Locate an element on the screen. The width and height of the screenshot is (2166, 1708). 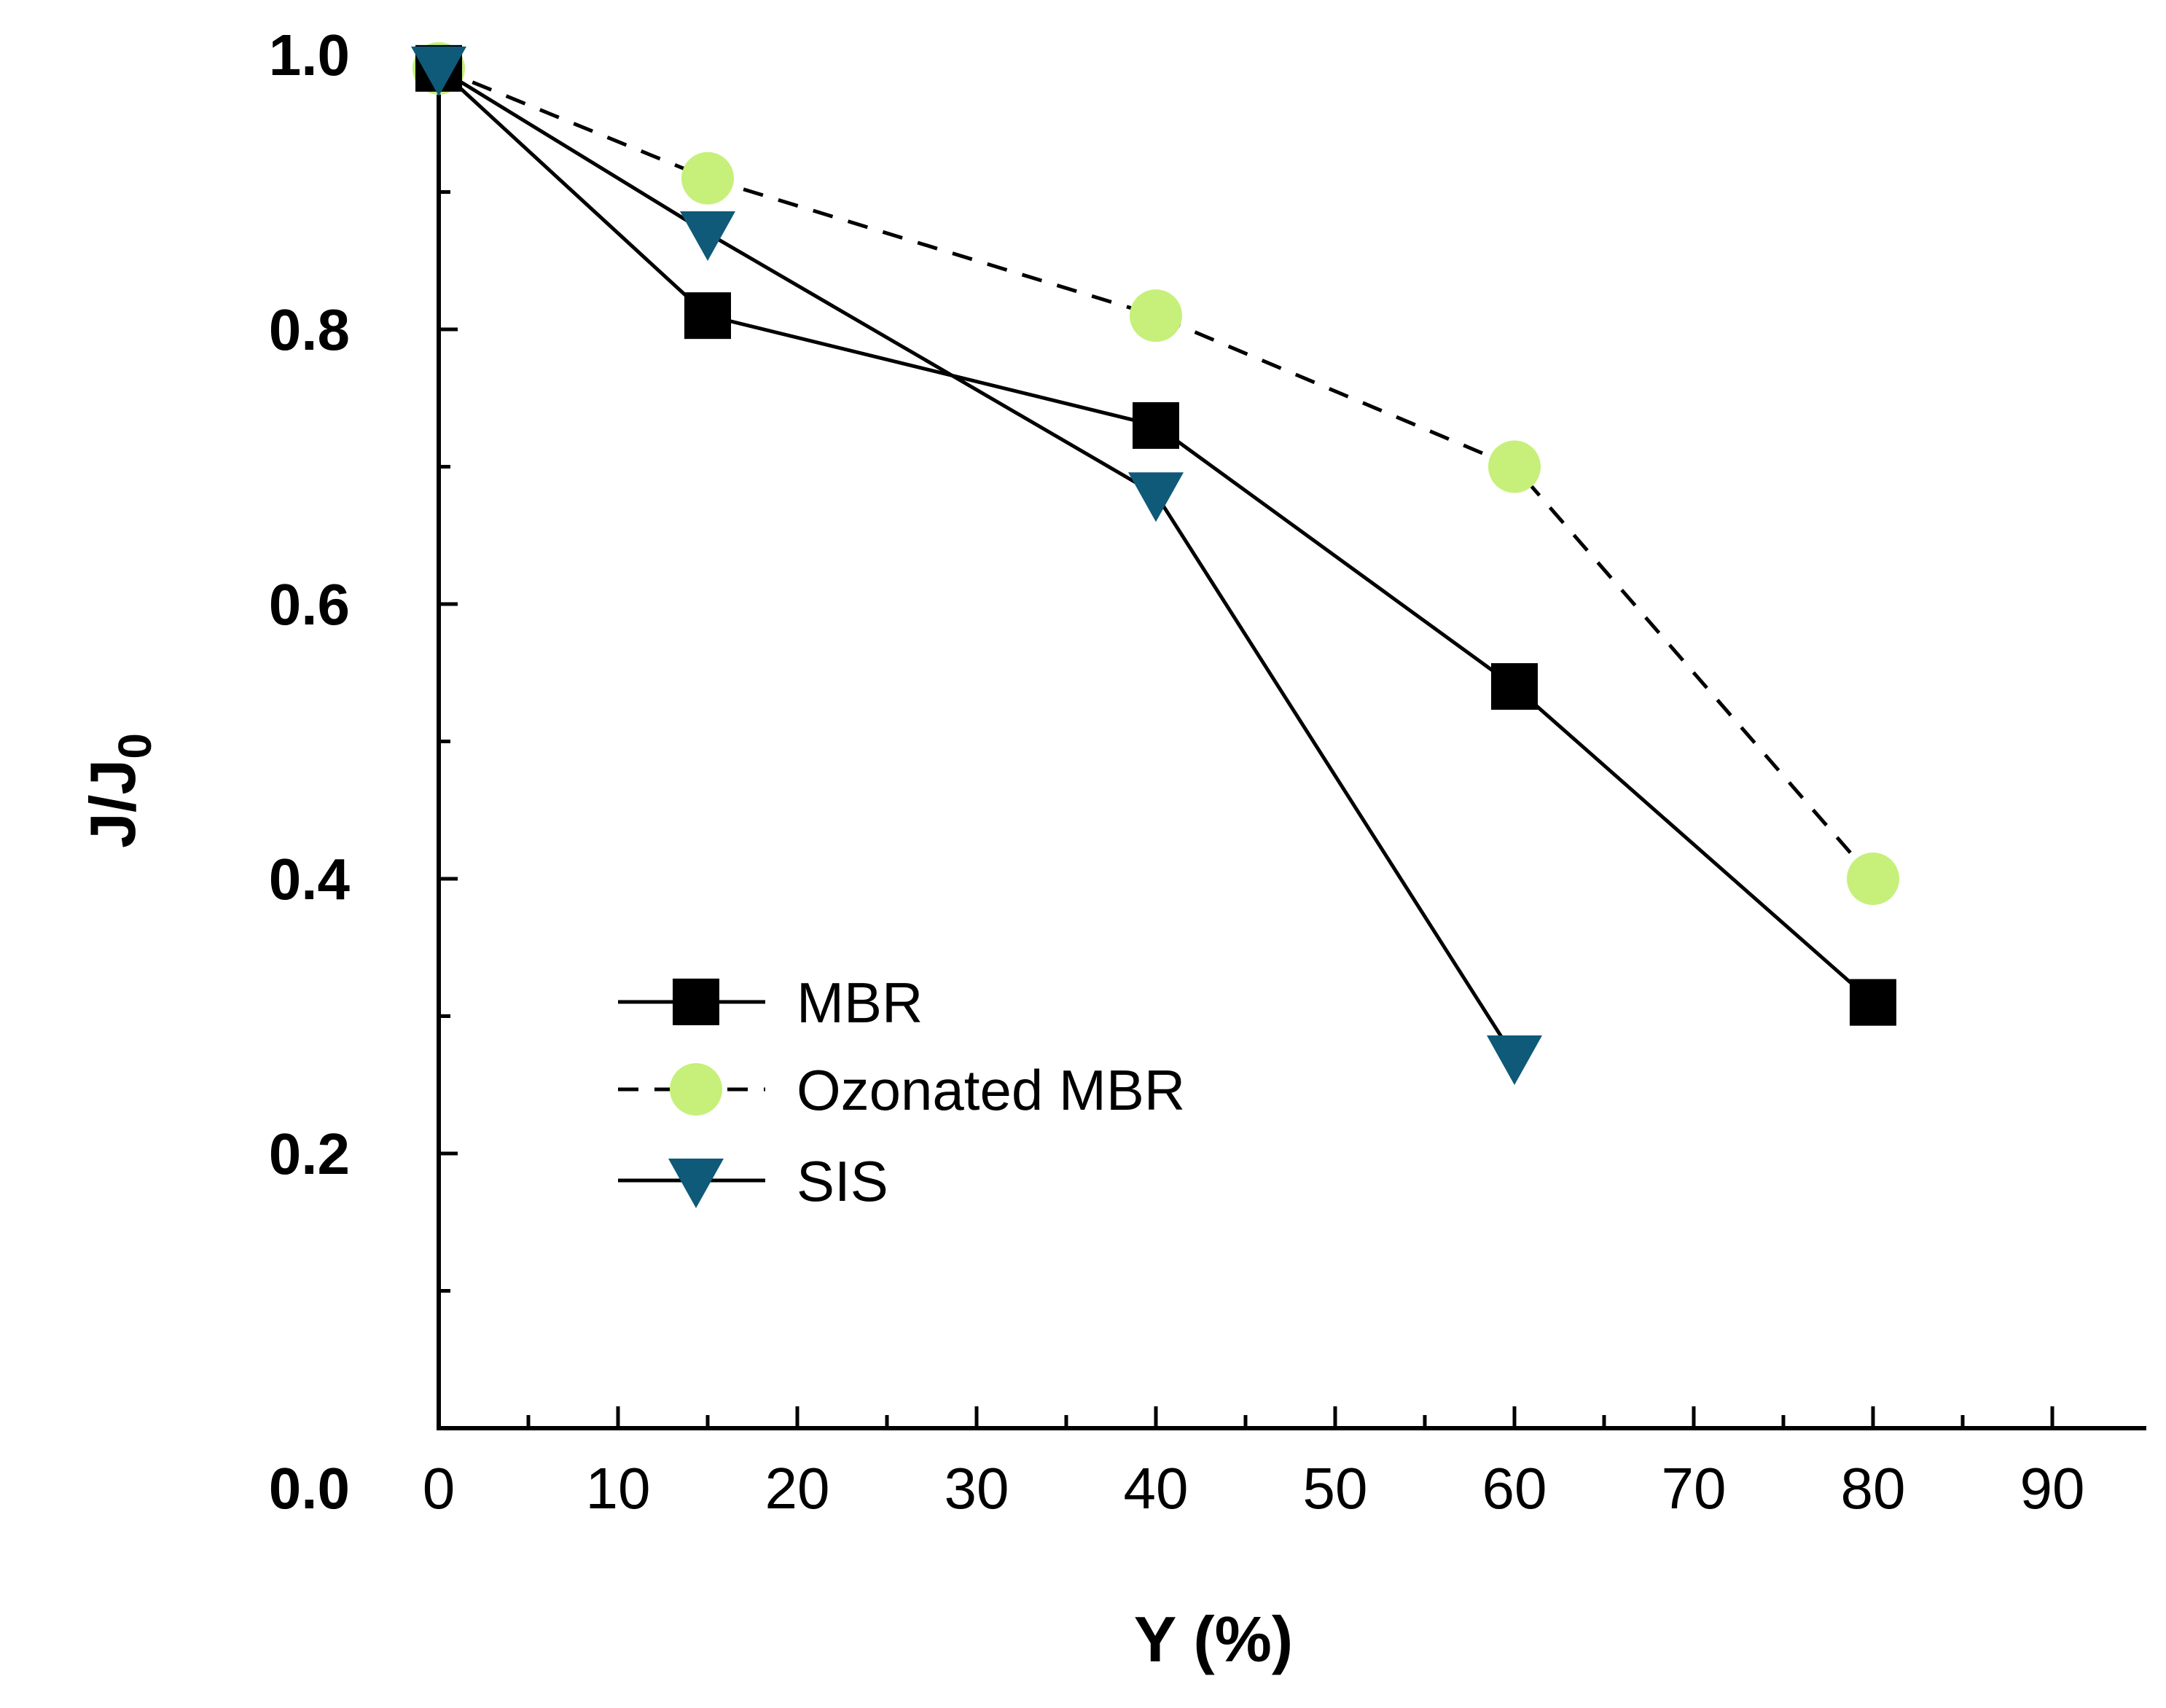
legend-label-sis: SIS is located at coordinates (842, 1181).